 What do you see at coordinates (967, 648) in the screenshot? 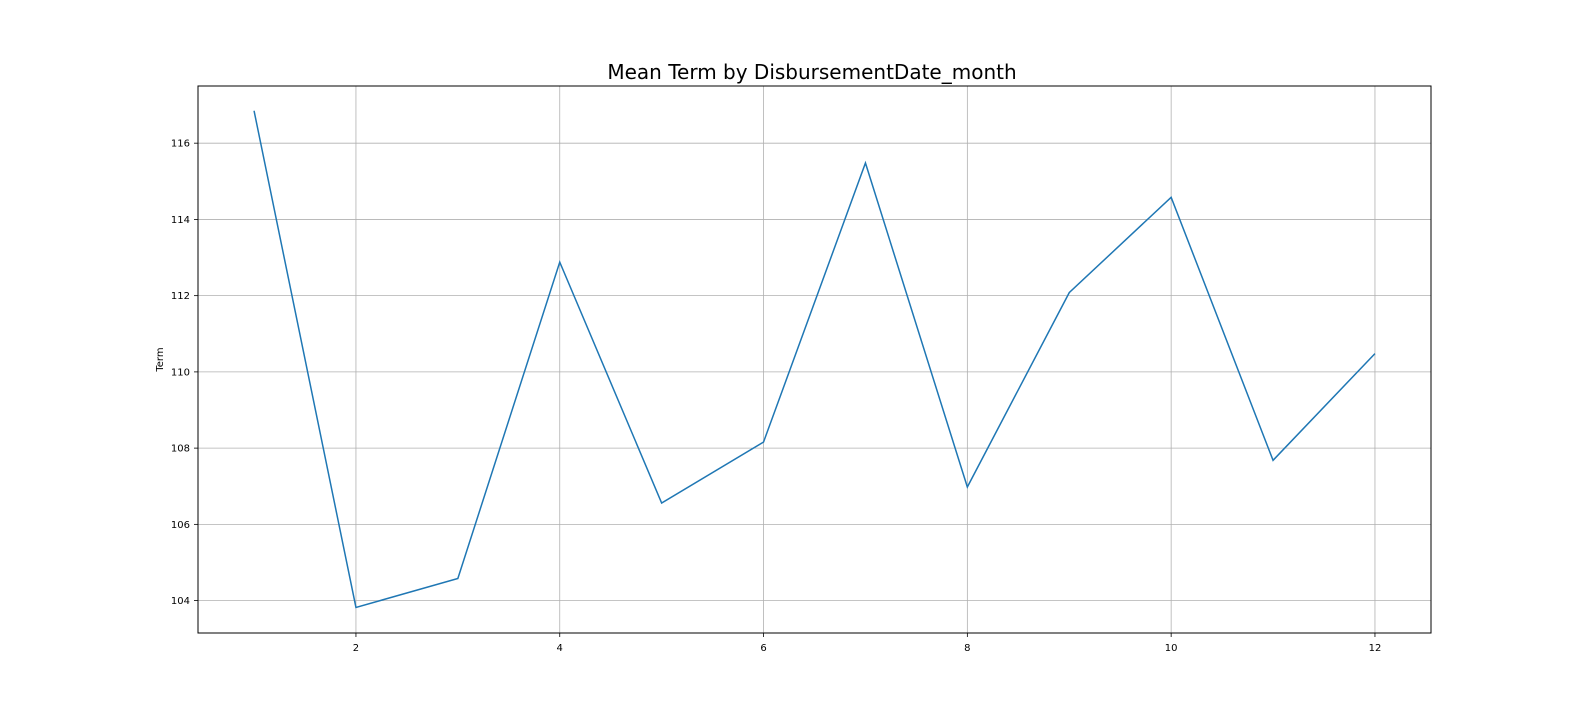
I see `x-tick-label-8: 8` at bounding box center [967, 648].